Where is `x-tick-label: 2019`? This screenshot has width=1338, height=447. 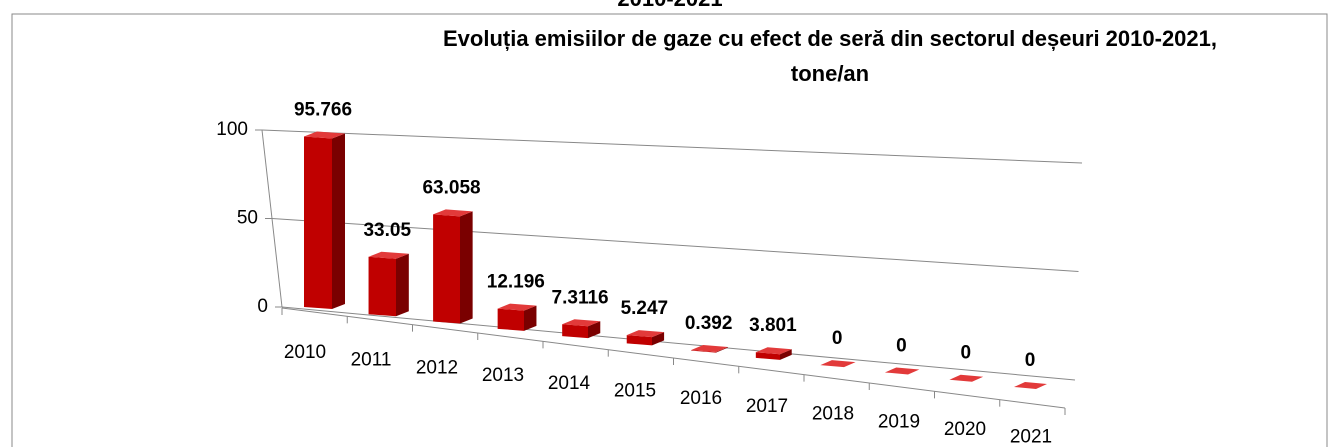
x-tick-label: 2019 is located at coordinates (899, 421).